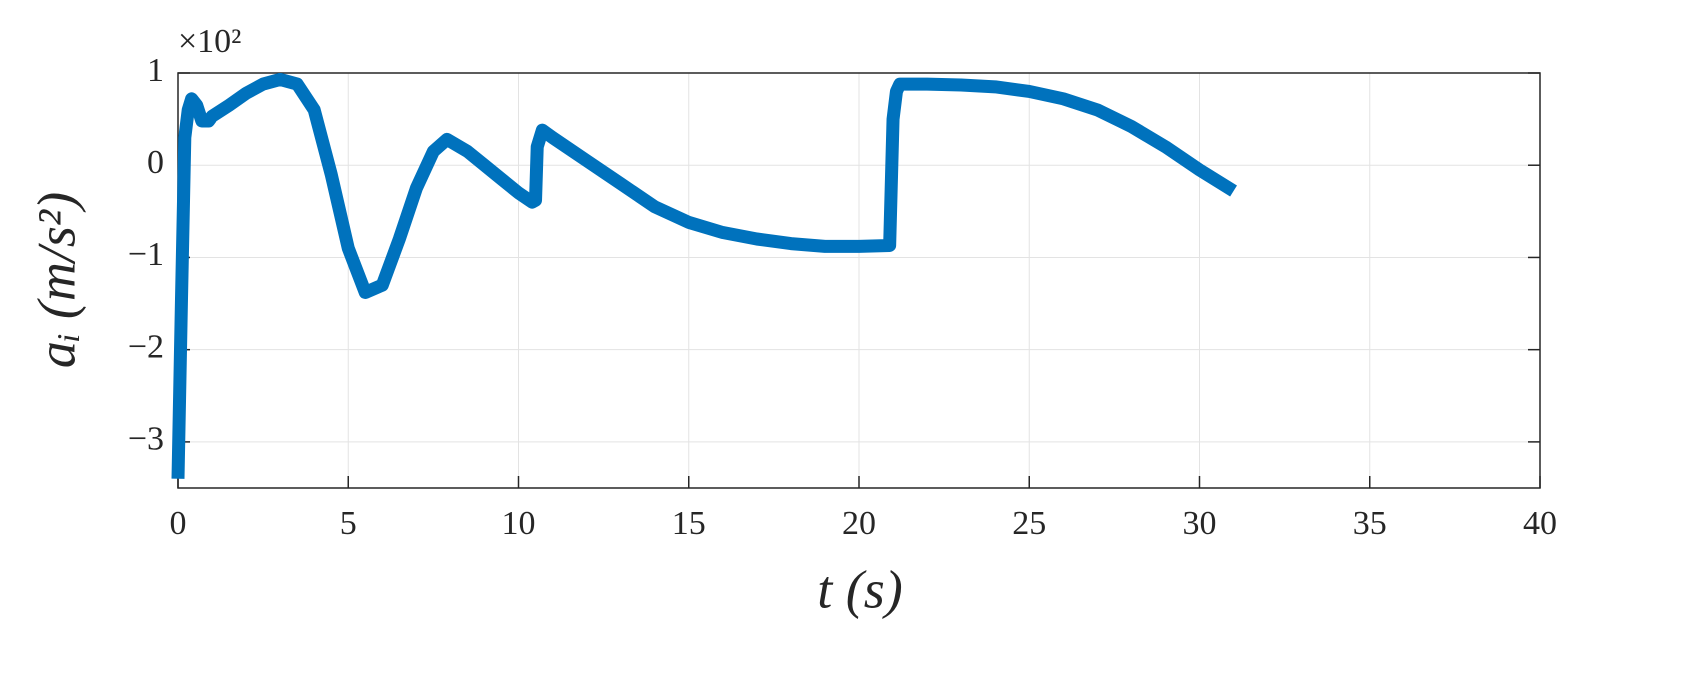 This screenshot has height=685, width=1683. What do you see at coordinates (209, 41) in the screenshot?
I see `y-multiplier: ×10²` at bounding box center [209, 41].